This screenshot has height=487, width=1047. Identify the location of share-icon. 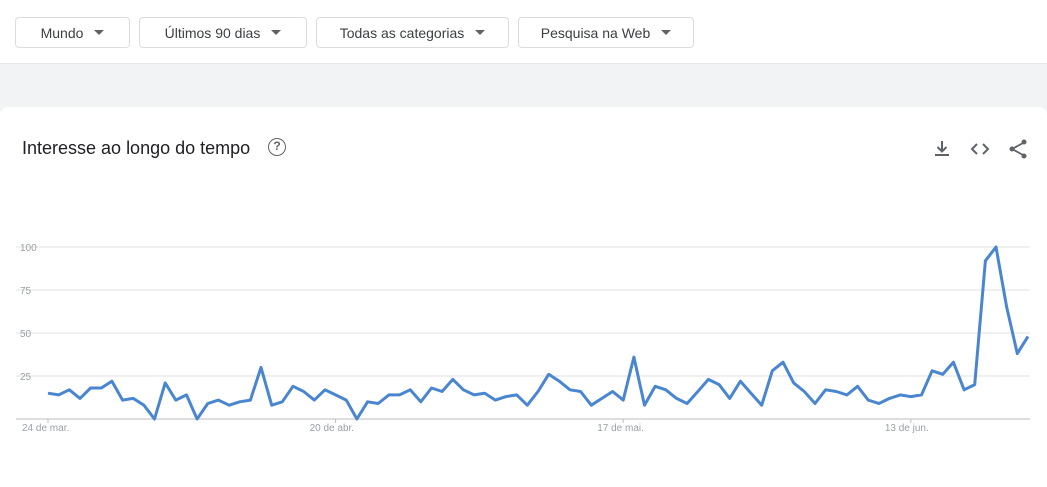
(1018, 149).